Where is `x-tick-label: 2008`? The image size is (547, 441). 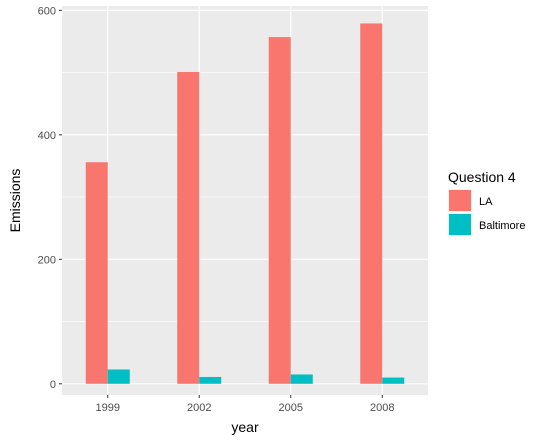
x-tick-label: 2008 is located at coordinates (382, 408).